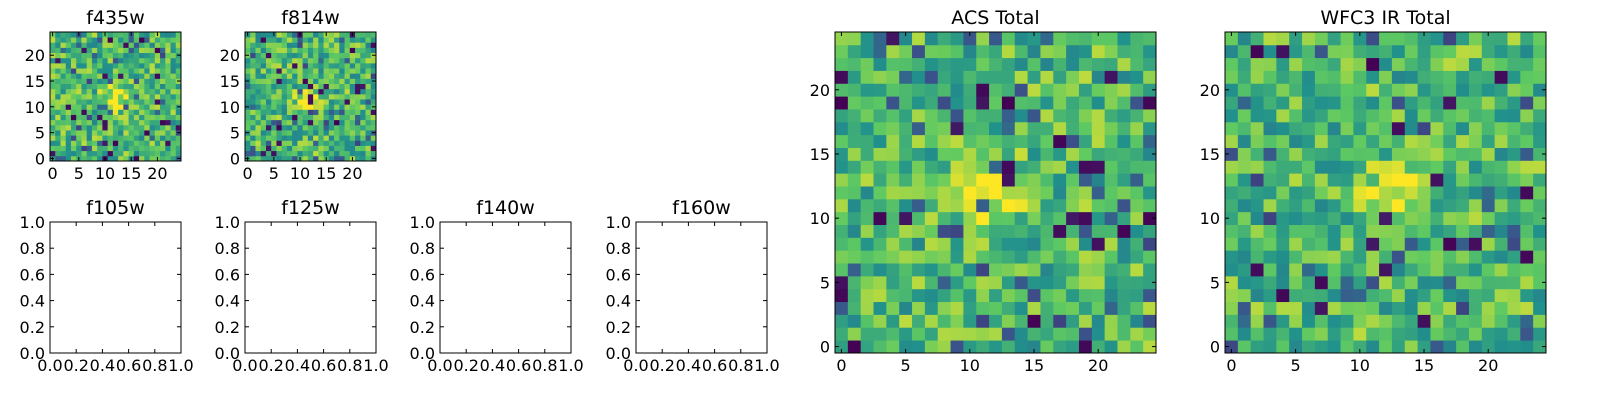 This screenshot has height=400, width=1600. What do you see at coordinates (230, 55) in the screenshot?
I see `y-tick-label: 20` at bounding box center [230, 55].